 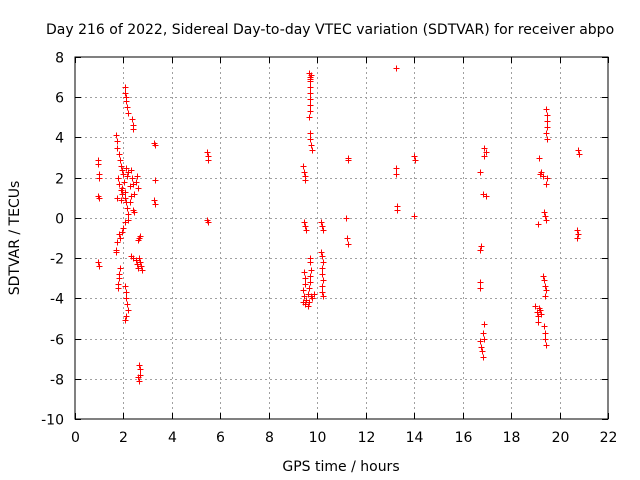 What do you see at coordinates (52, 421) in the screenshot?
I see `y-tick-label: -10` at bounding box center [52, 421].